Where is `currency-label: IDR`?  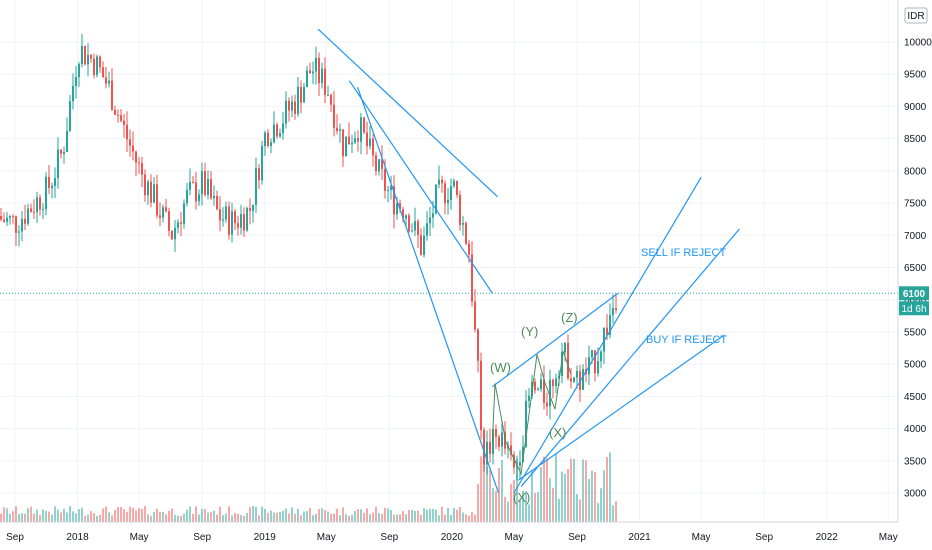 currency-label: IDR is located at coordinates (915, 16).